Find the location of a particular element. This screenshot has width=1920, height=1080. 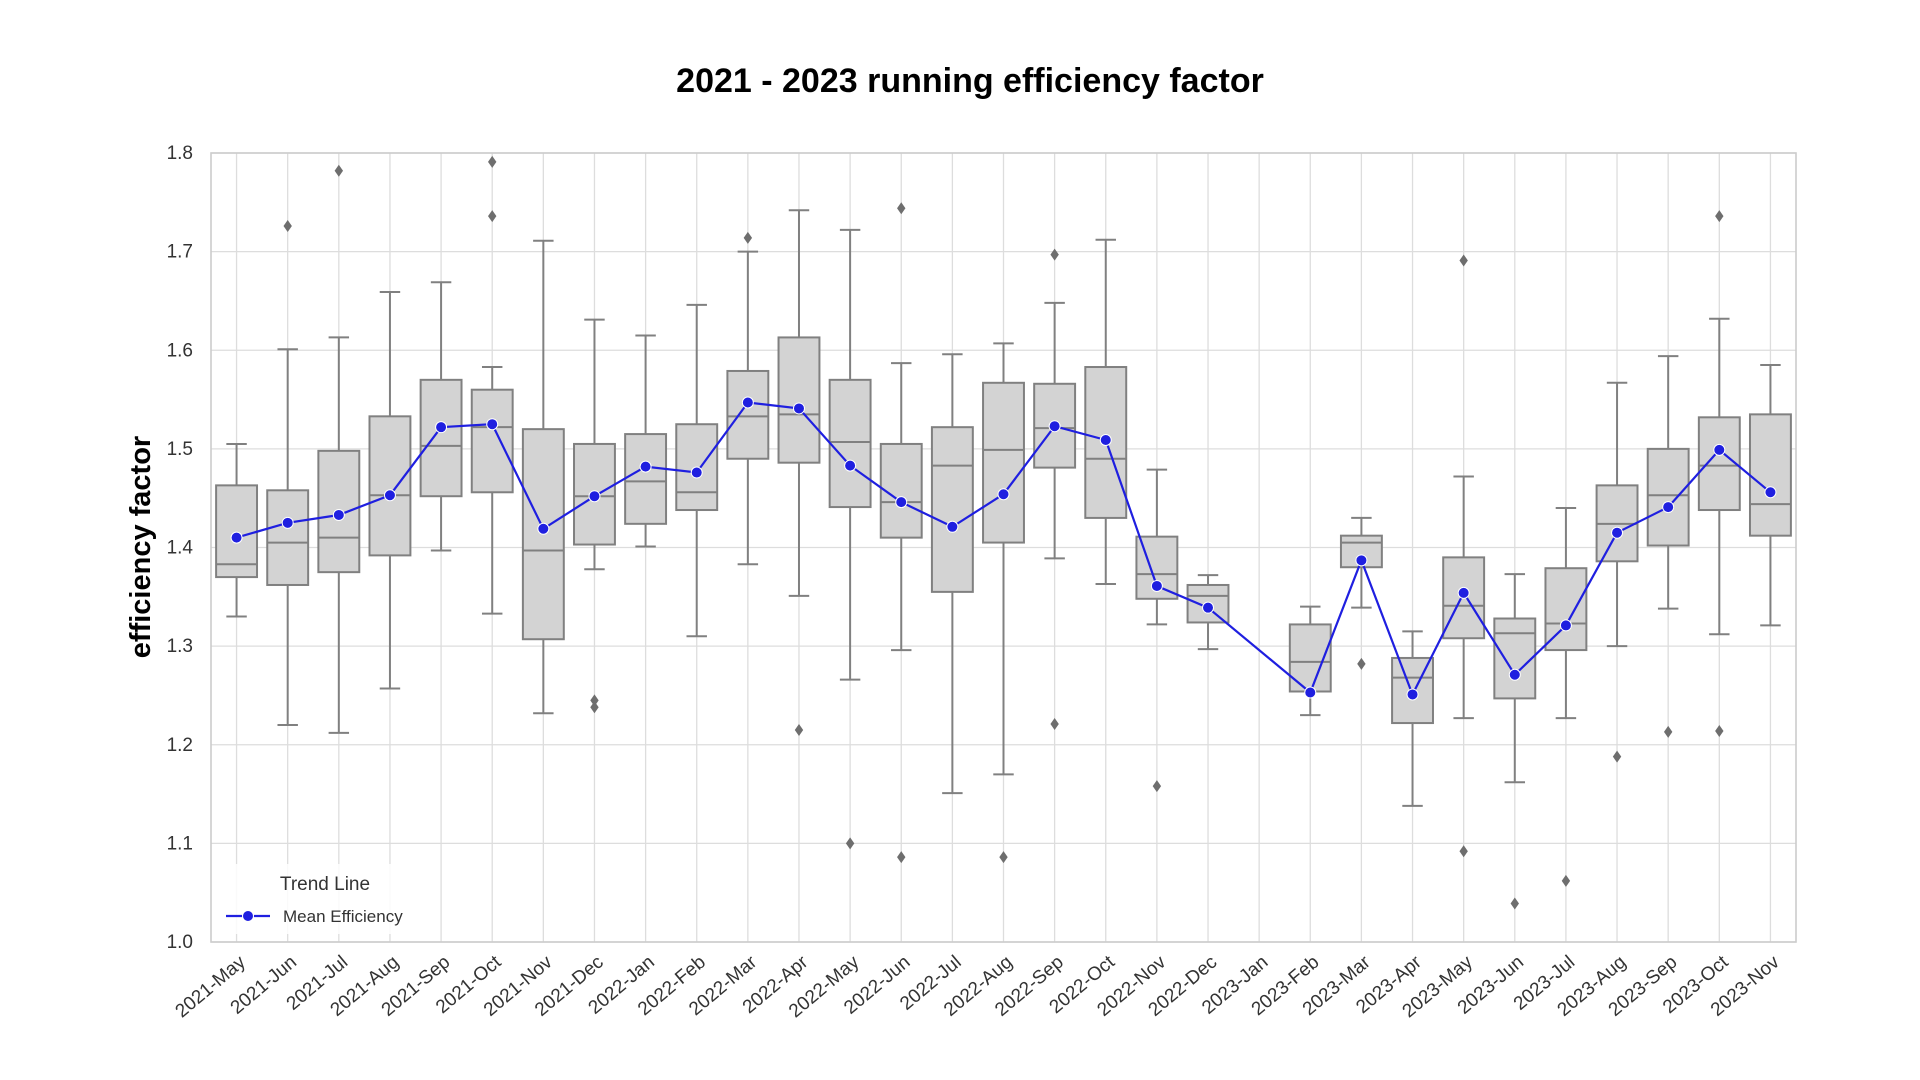

box-2023-Sep is located at coordinates (1668, 546).